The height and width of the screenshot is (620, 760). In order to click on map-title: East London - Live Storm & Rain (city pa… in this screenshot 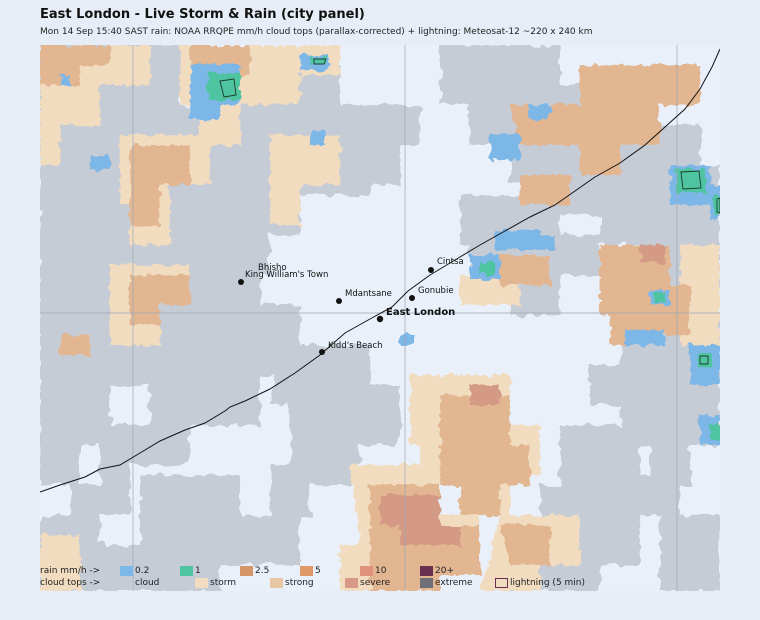, I will do `click(202, 14)`.